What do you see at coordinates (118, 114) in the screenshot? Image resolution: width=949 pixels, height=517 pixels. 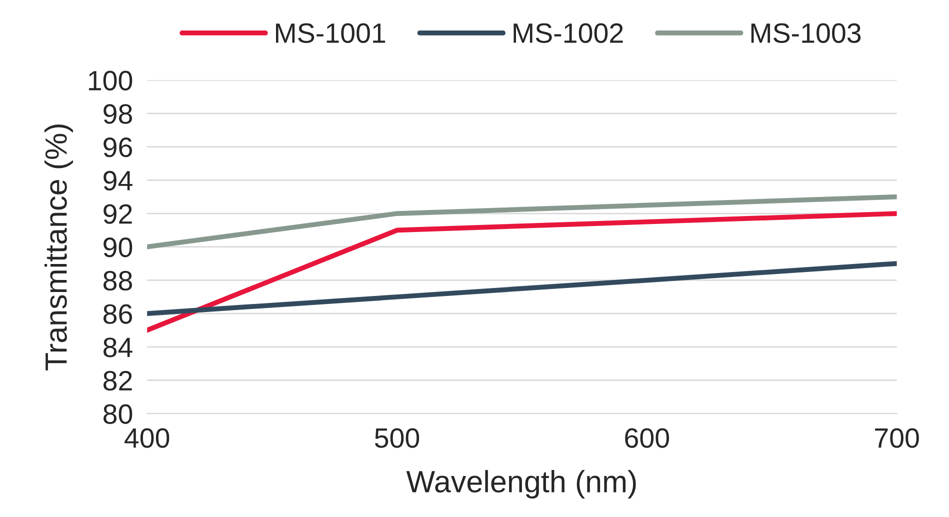 I see `y-tick-label: 98` at bounding box center [118, 114].